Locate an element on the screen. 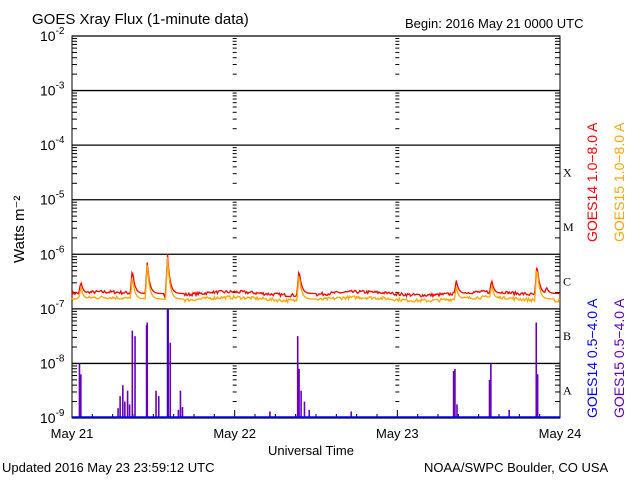 The width and height of the screenshot is (640, 480). flare-class-label: M is located at coordinates (568, 227).